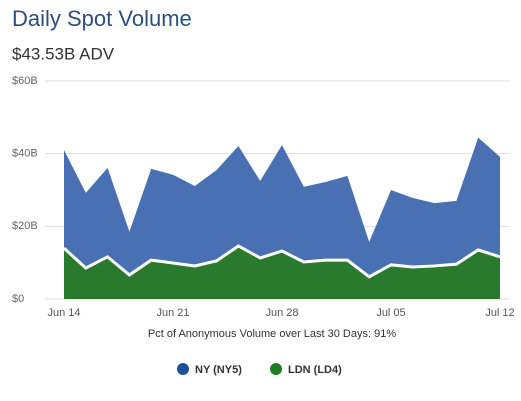 The width and height of the screenshot is (521, 401). What do you see at coordinates (218, 370) in the screenshot?
I see `legend-label: NY (NY5)` at bounding box center [218, 370].